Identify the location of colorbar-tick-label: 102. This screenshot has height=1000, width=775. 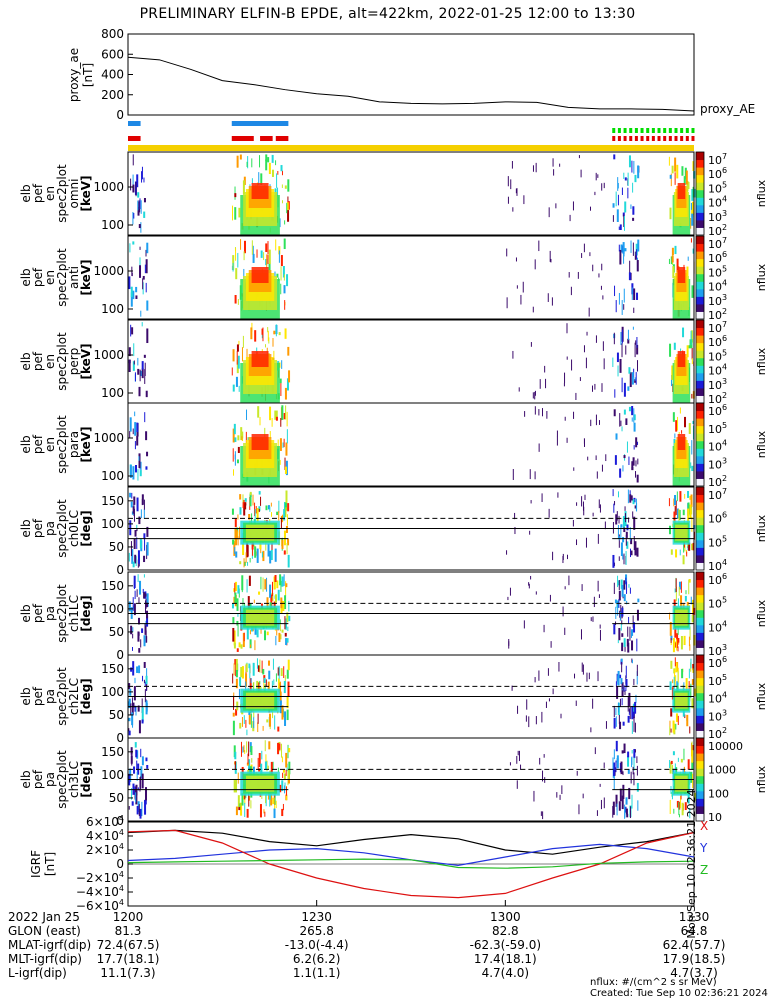
(717, 733).